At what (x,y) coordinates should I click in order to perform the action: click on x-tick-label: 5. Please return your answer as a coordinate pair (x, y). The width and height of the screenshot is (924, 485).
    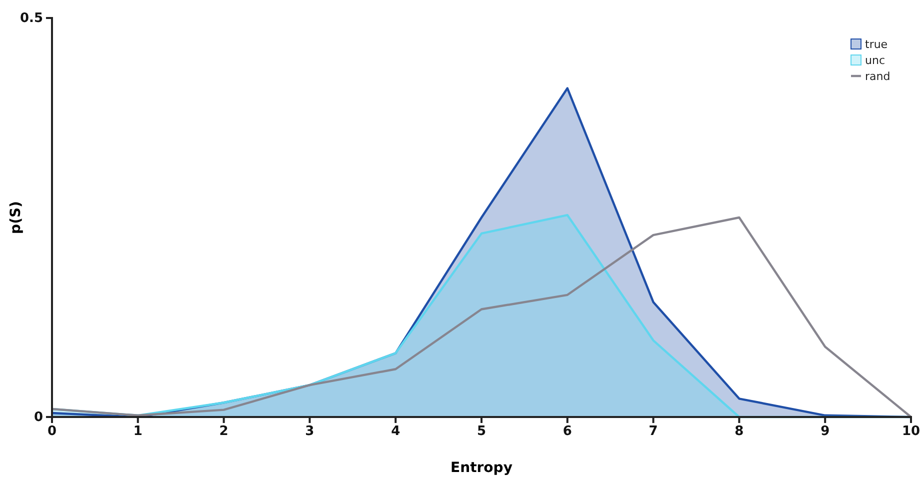
    Looking at the image, I should click on (481, 432).